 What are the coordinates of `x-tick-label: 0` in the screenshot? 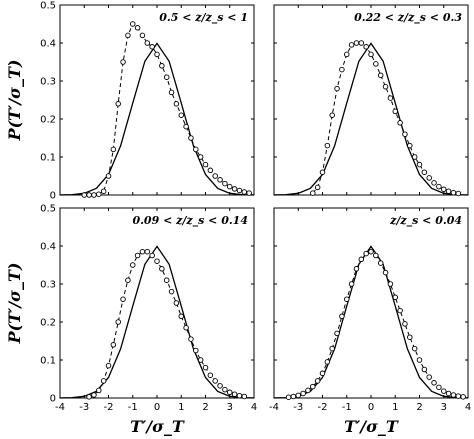 It's located at (157, 407).